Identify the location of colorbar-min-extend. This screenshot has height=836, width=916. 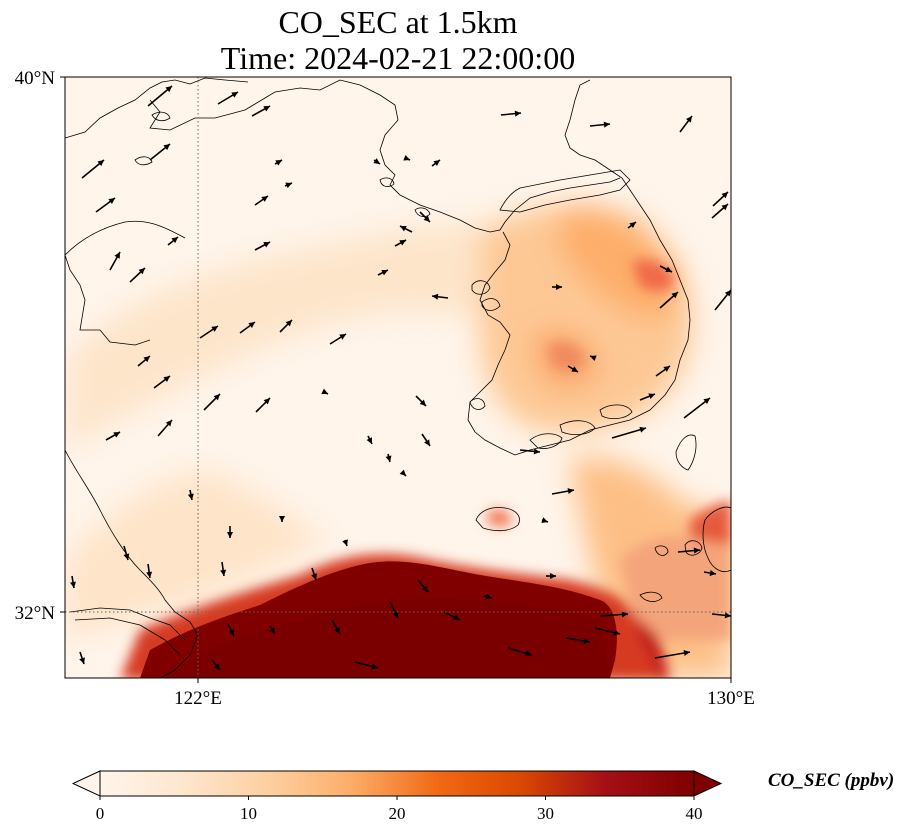
(86, 783).